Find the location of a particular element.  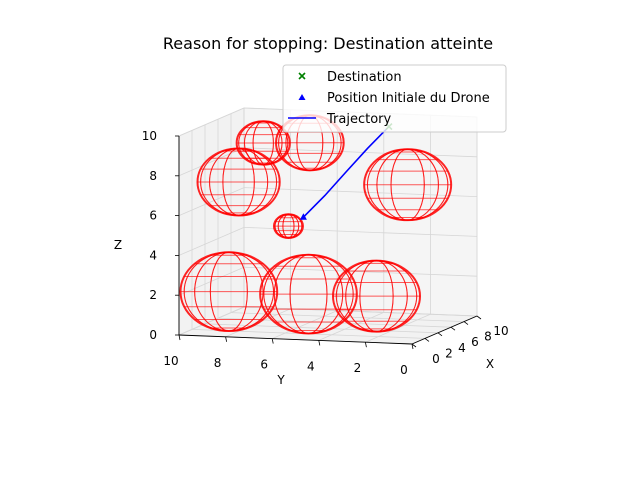

y-axis-label: Y is located at coordinates (280, 380).